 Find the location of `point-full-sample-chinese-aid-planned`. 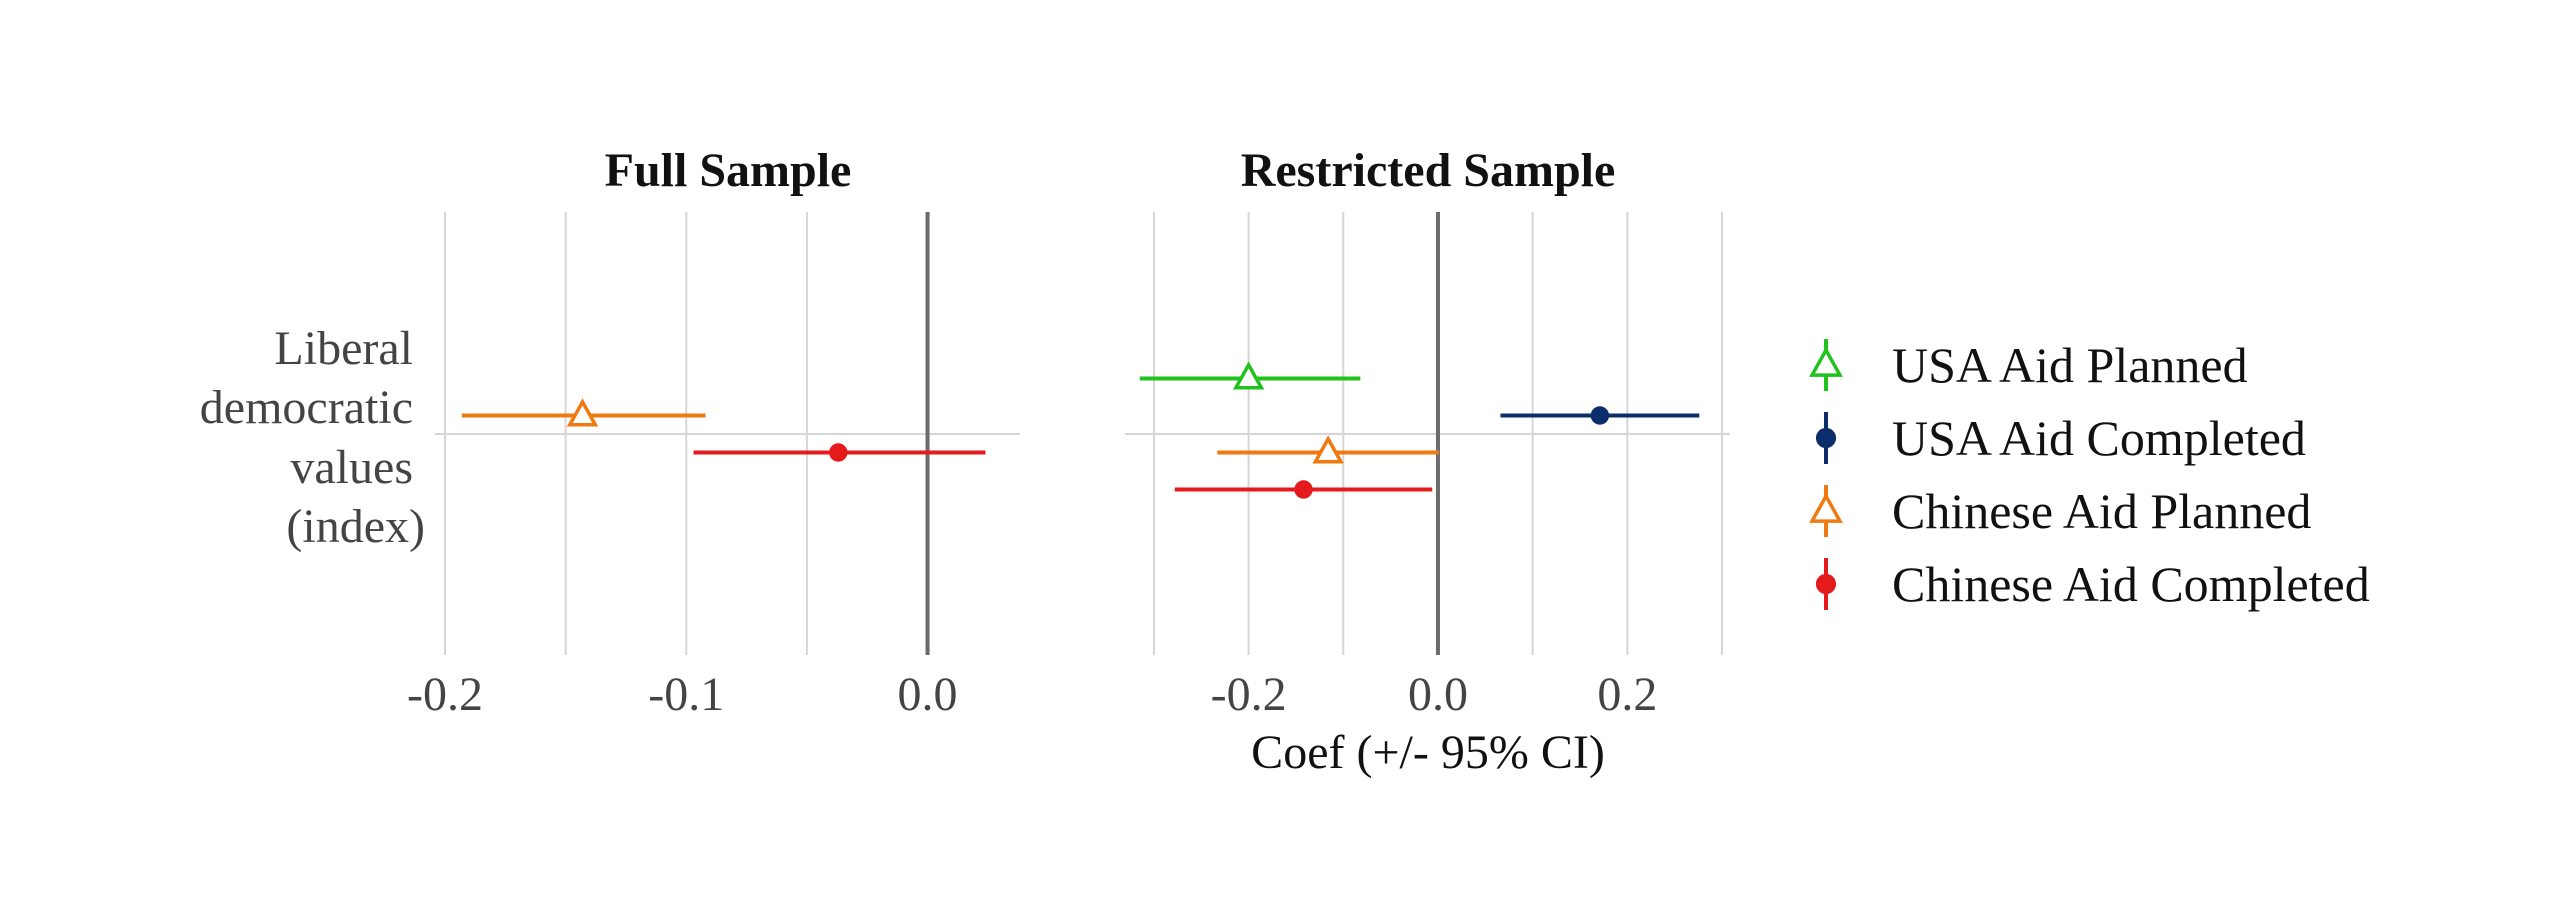

point-full-sample-chinese-aid-planned is located at coordinates (582, 412).